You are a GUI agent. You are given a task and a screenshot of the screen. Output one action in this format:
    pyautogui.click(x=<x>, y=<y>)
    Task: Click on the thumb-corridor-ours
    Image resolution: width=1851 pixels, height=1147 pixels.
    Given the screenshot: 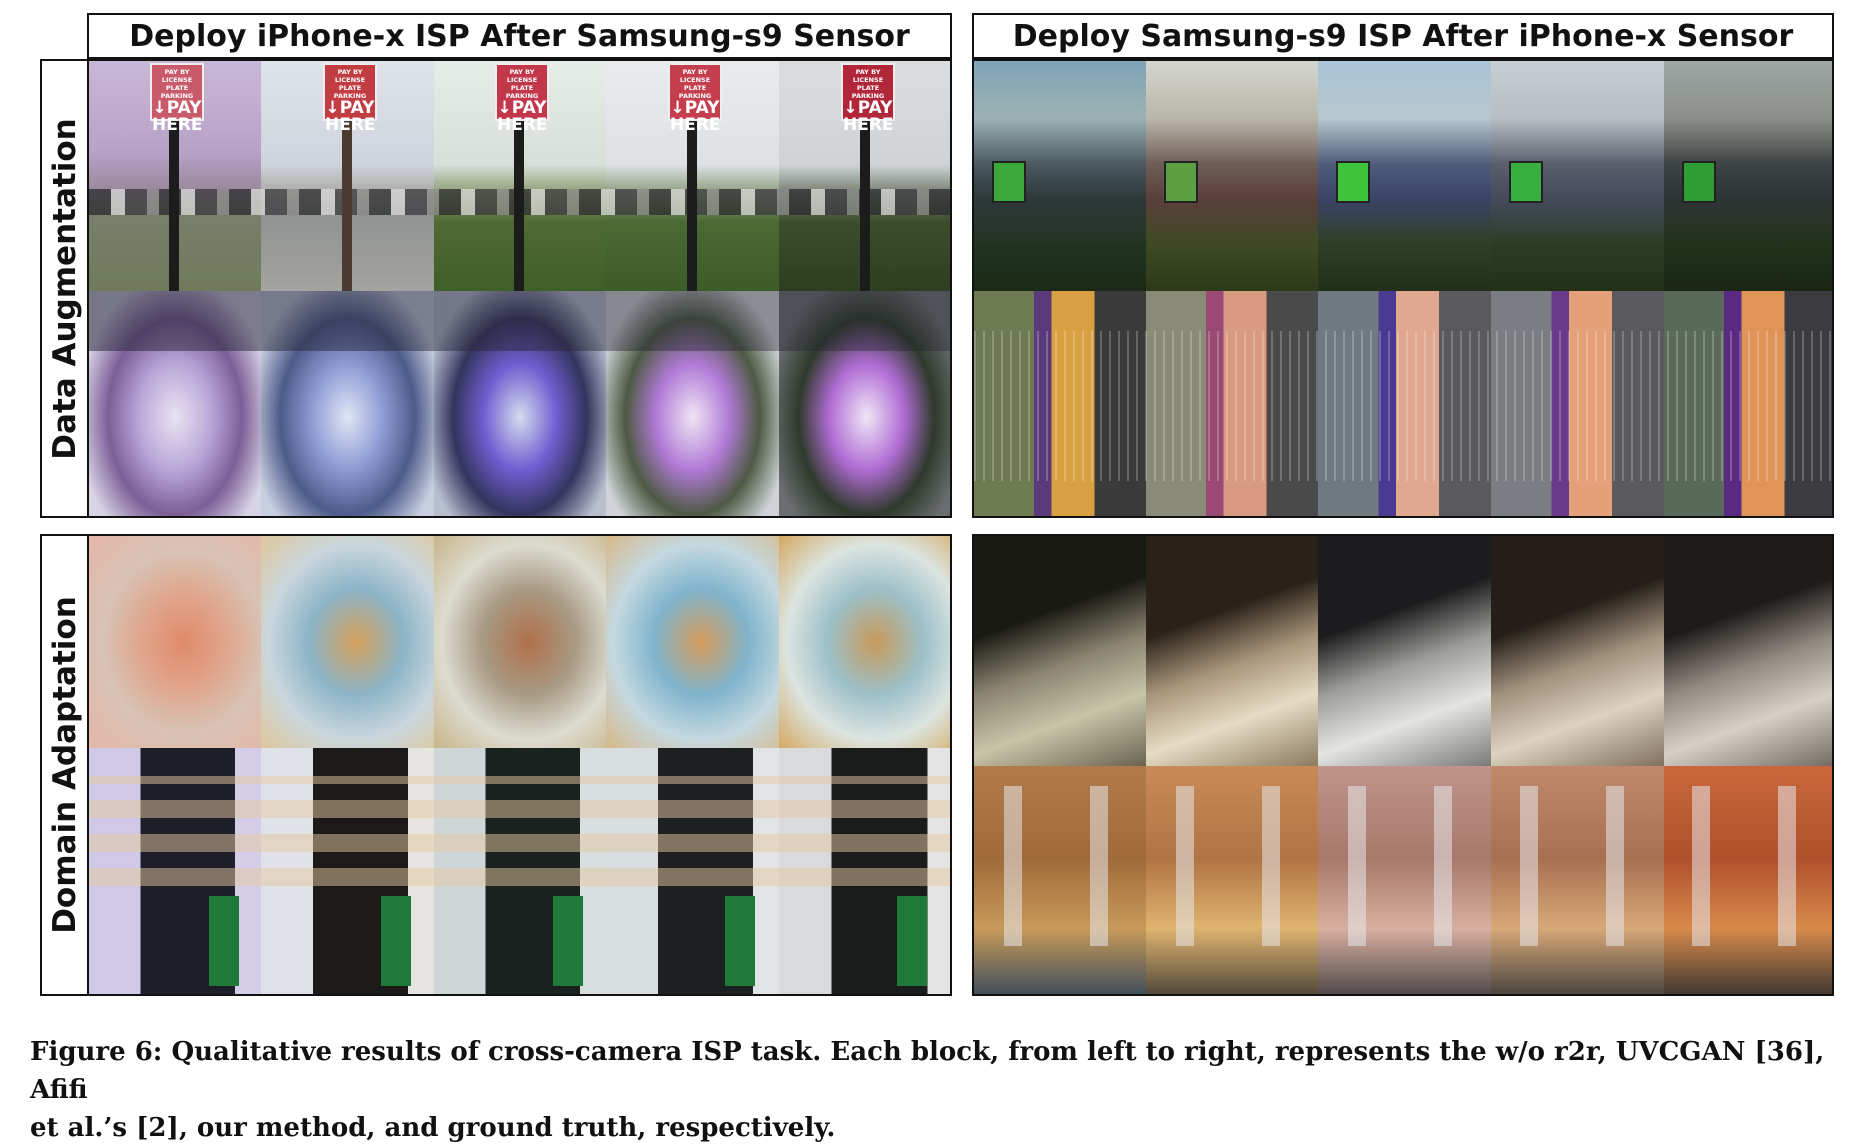 What is the action you would take?
    pyautogui.click(x=1577, y=651)
    